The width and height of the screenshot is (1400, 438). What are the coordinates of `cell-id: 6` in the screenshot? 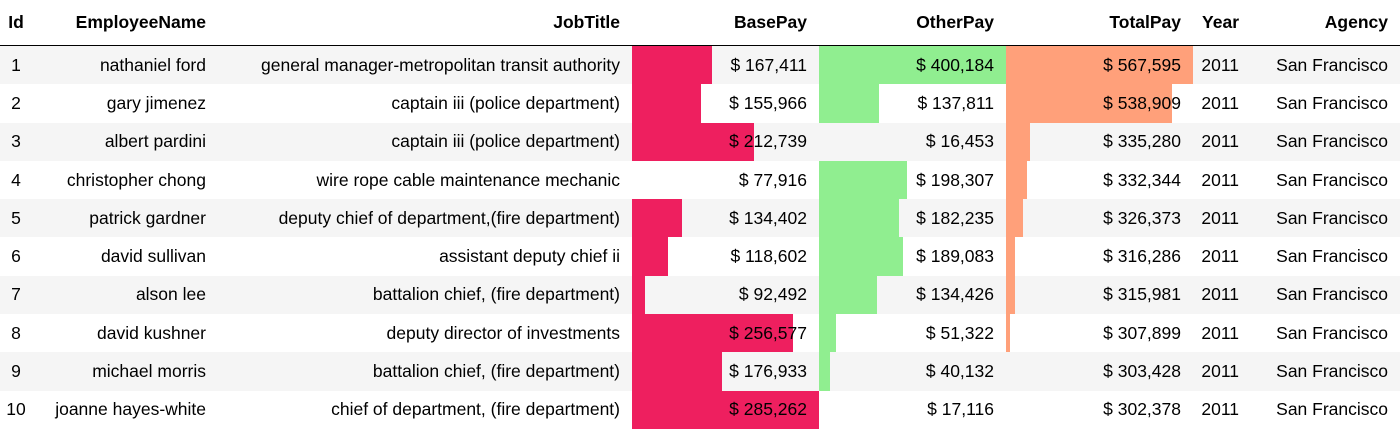 It's located at (16, 256).